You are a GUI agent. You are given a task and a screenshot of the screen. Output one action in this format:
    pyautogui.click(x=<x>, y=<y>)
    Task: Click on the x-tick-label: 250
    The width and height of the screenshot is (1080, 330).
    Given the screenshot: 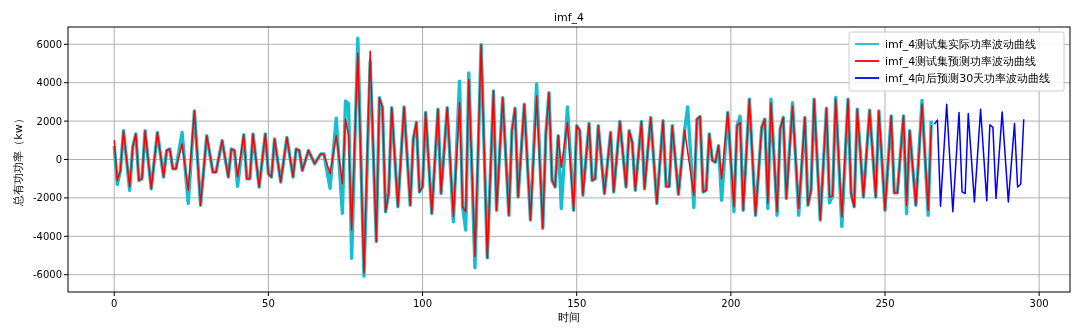 What is the action you would take?
    pyautogui.click(x=885, y=303)
    